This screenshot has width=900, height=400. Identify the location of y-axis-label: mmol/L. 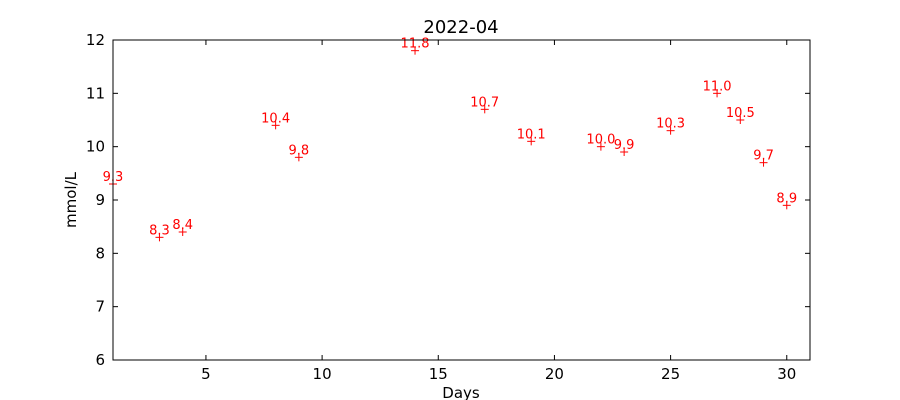
(71, 199).